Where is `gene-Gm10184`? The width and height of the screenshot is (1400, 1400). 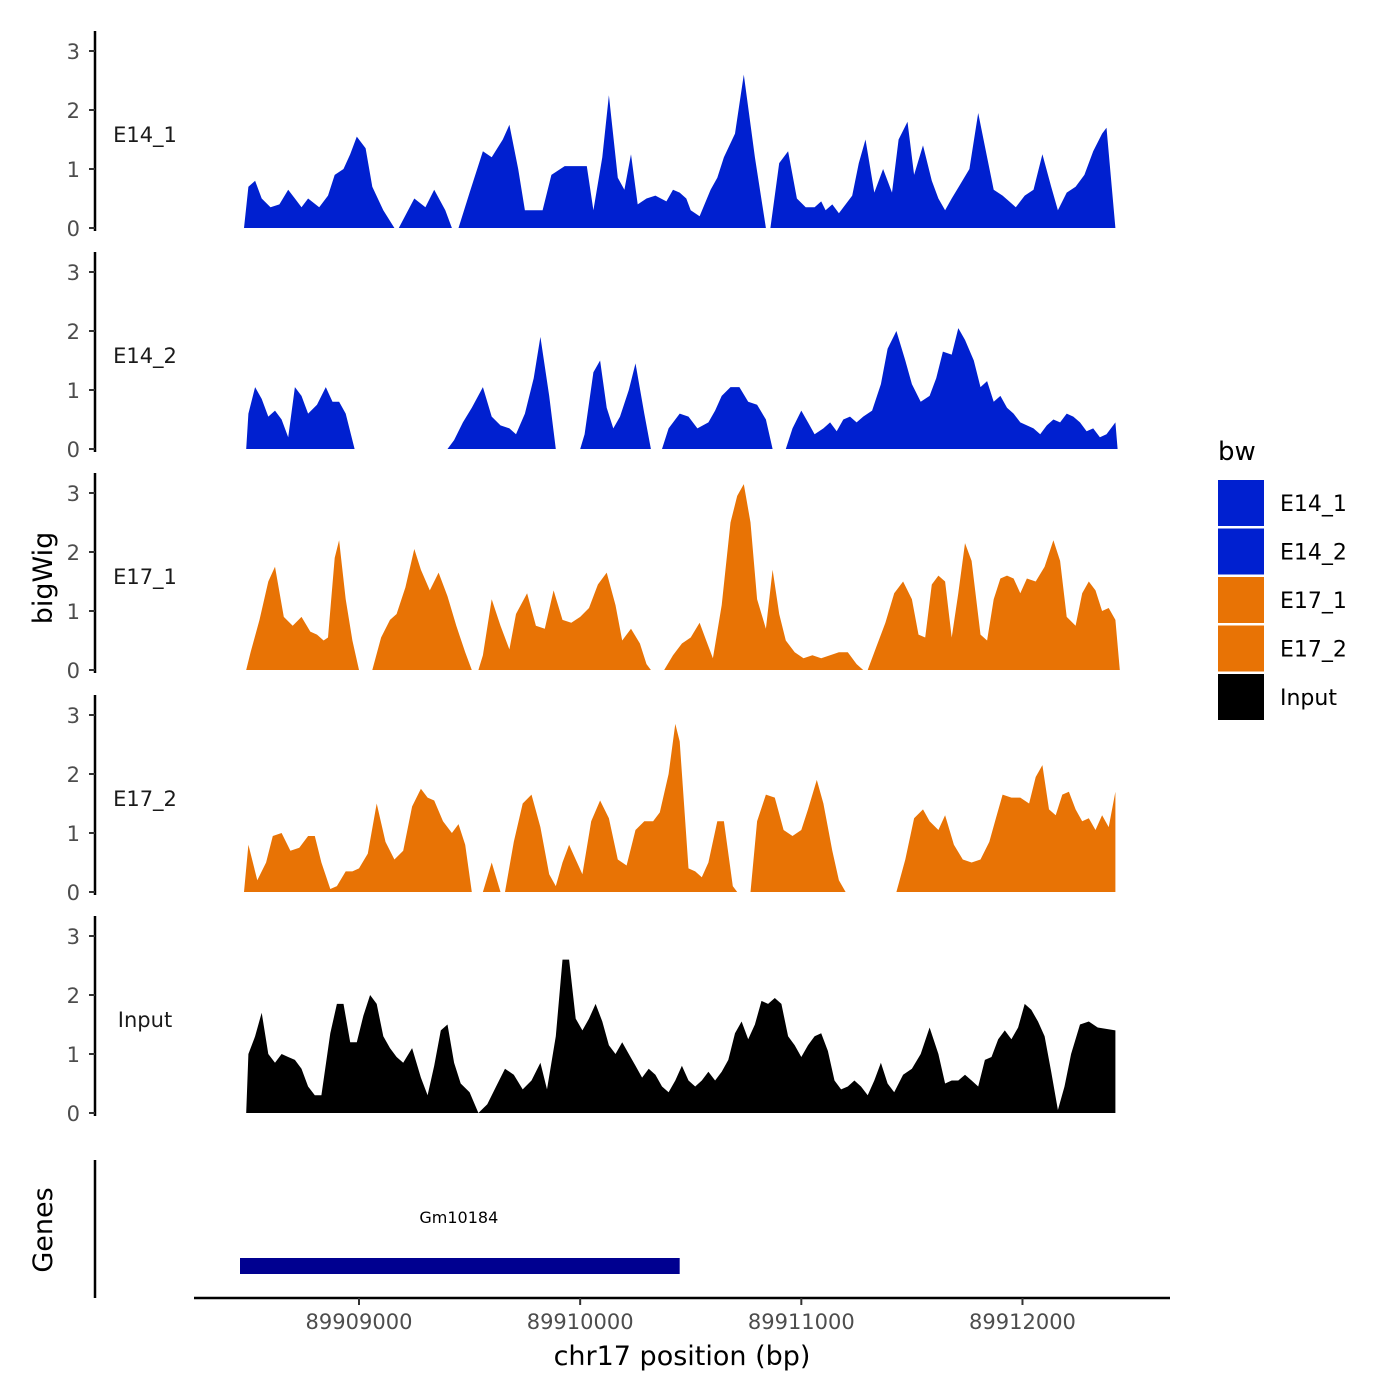 gene-Gm10184 is located at coordinates (460, 1266).